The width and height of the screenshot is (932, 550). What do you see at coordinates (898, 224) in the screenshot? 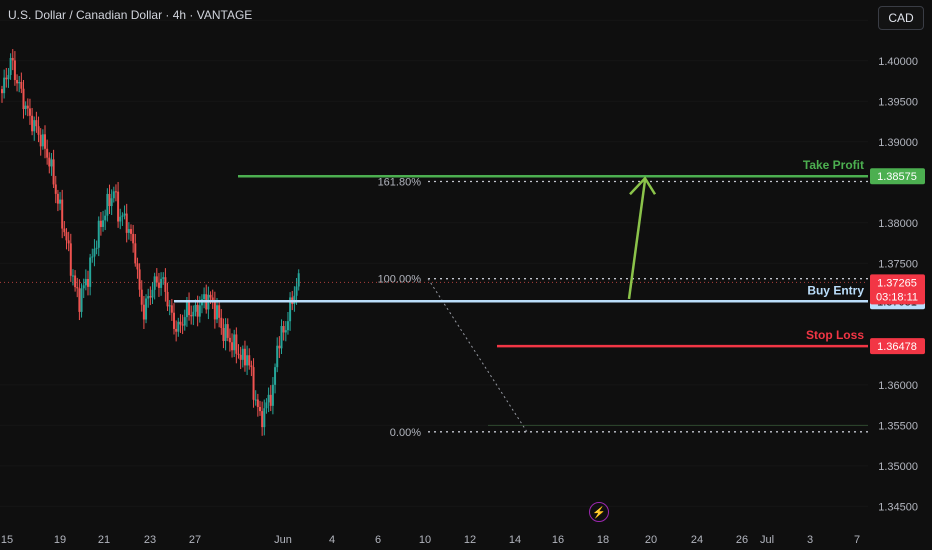
I see `y-tick-label: 1.38000` at bounding box center [898, 224].